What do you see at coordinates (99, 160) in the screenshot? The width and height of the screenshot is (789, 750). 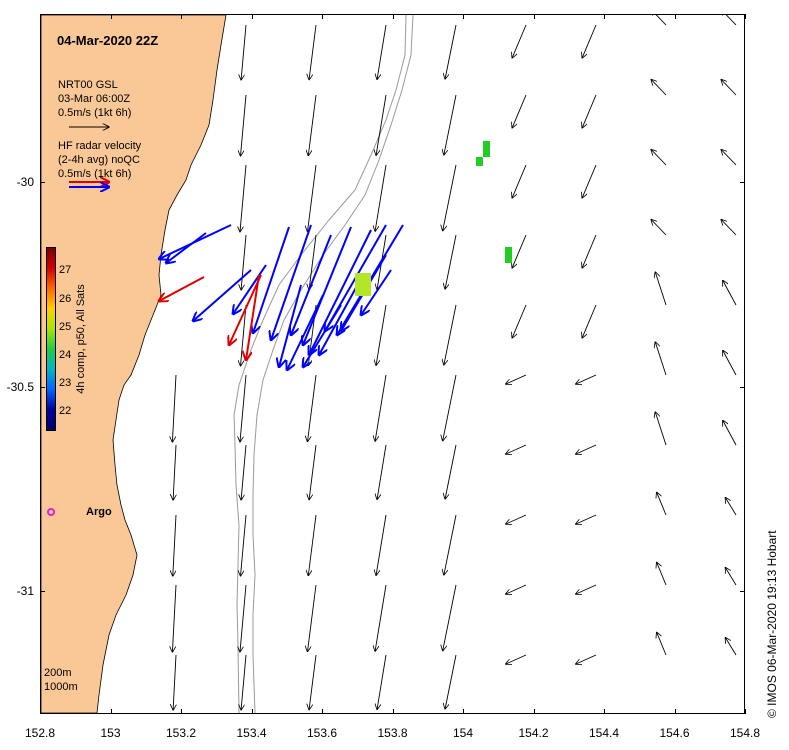 I see `radar-legend-line-2: (2-4h avg) noQC` at bounding box center [99, 160].